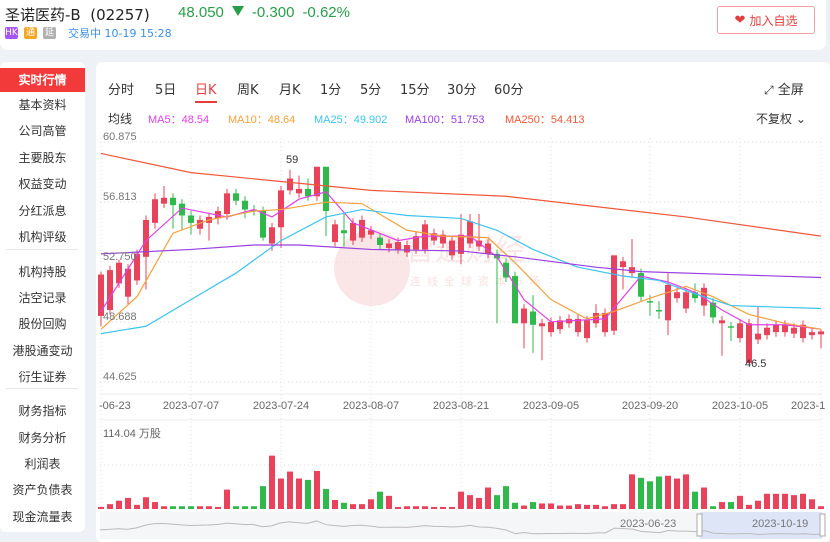 This screenshot has height=542, width=830. What do you see at coordinates (42, 490) in the screenshot?
I see `sidebar-item: 资产负债表` at bounding box center [42, 490].